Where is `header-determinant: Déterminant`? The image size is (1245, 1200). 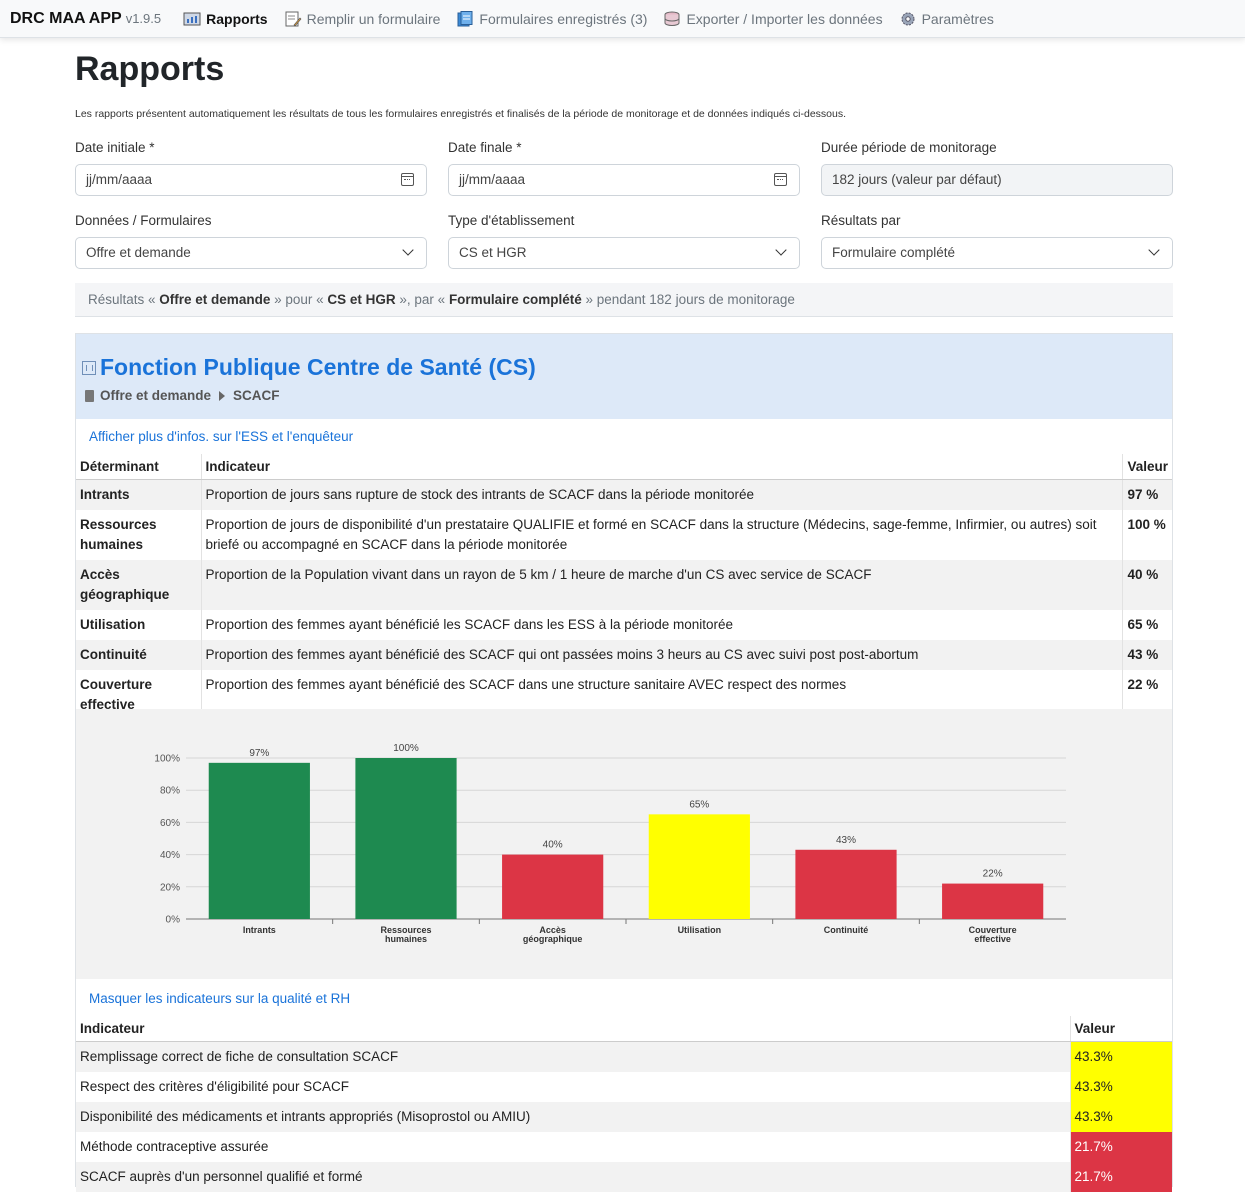
header-determinant: Déterminant is located at coordinates (138, 467).